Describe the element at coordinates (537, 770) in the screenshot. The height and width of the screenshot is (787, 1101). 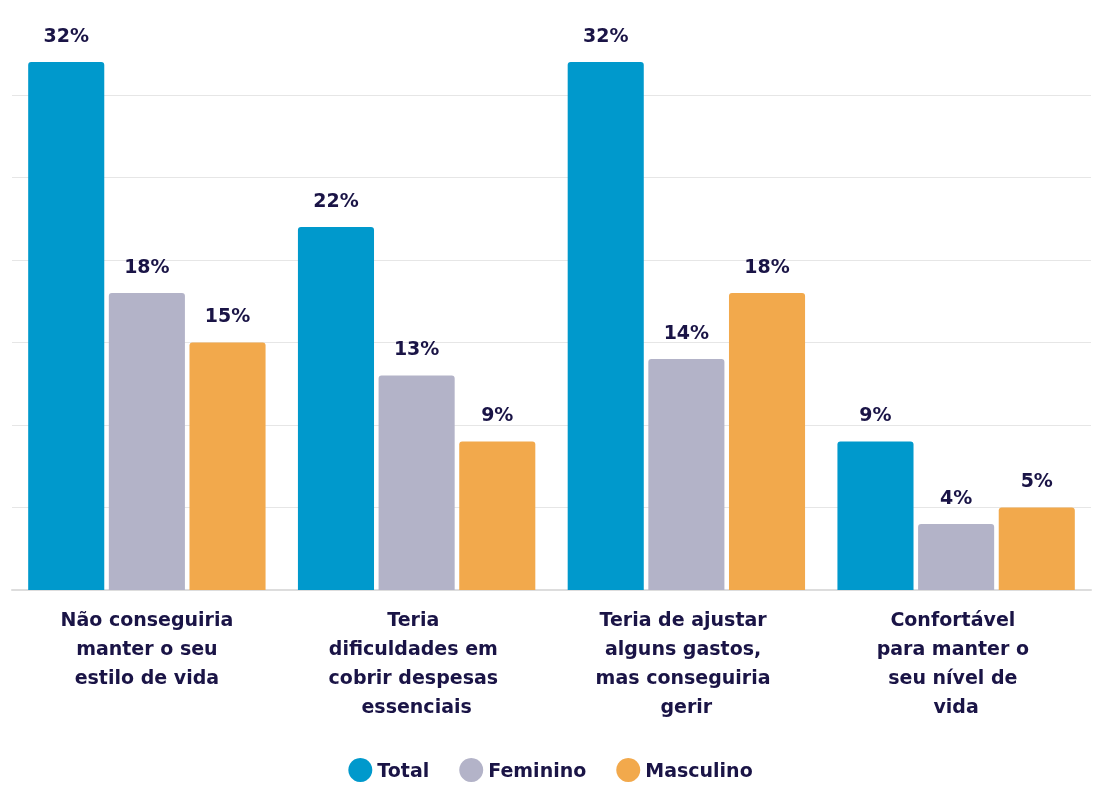
I see `legend-label: Feminino` at that location.